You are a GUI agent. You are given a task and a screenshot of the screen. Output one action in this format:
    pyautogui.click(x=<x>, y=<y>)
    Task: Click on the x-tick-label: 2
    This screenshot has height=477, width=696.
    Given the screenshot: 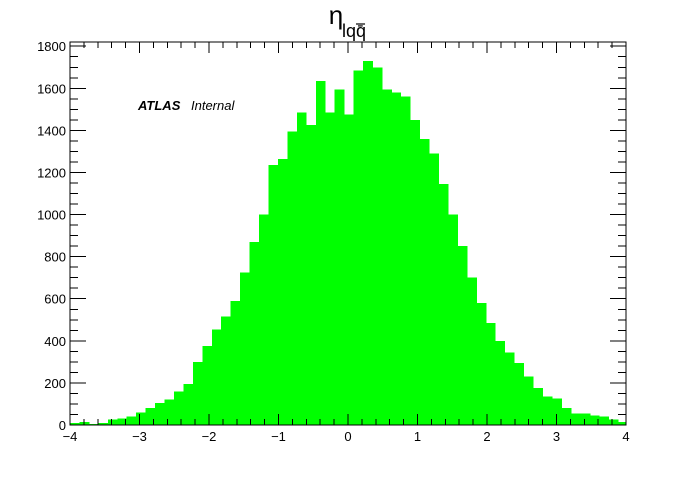 What is the action you would take?
    pyautogui.click(x=486, y=436)
    